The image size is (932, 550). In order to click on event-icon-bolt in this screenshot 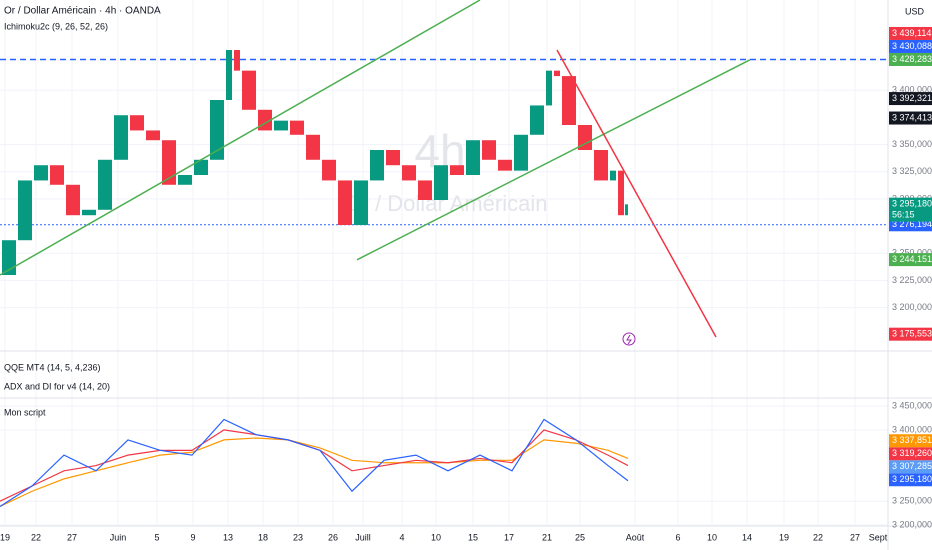, I will do `click(629, 339)`.